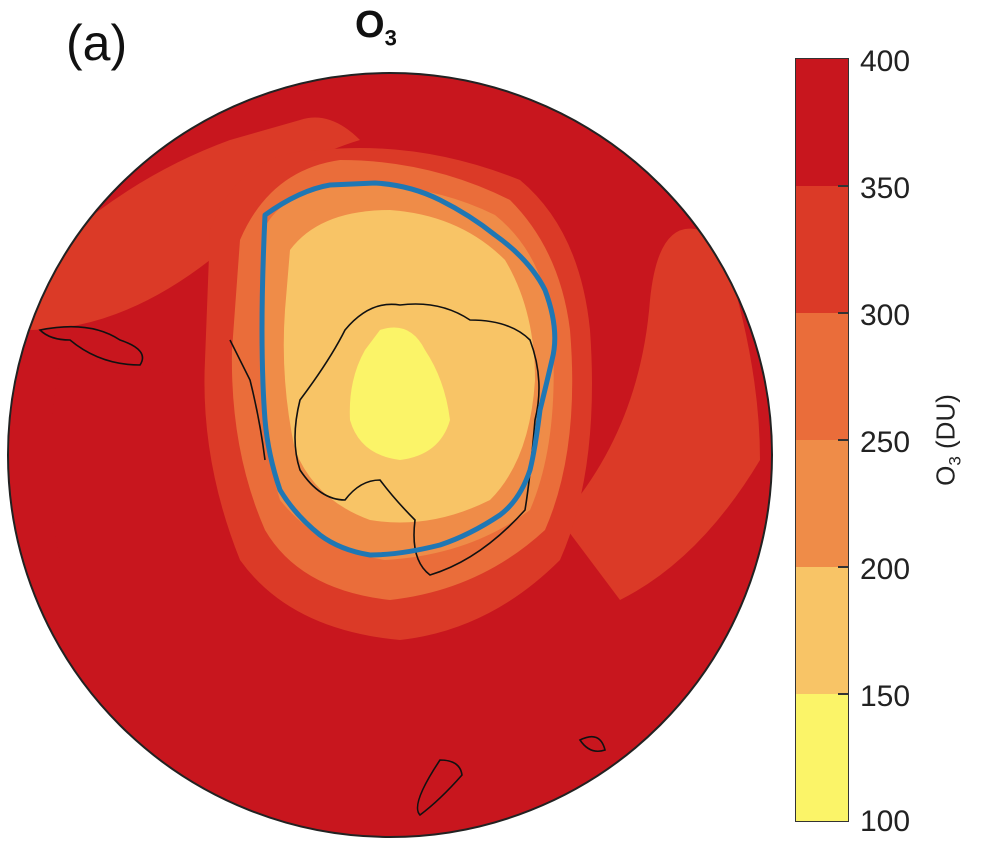 Image resolution: width=984 pixels, height=854 pixels. Describe the element at coordinates (97, 43) in the screenshot. I see `panel-label: (a)` at that location.